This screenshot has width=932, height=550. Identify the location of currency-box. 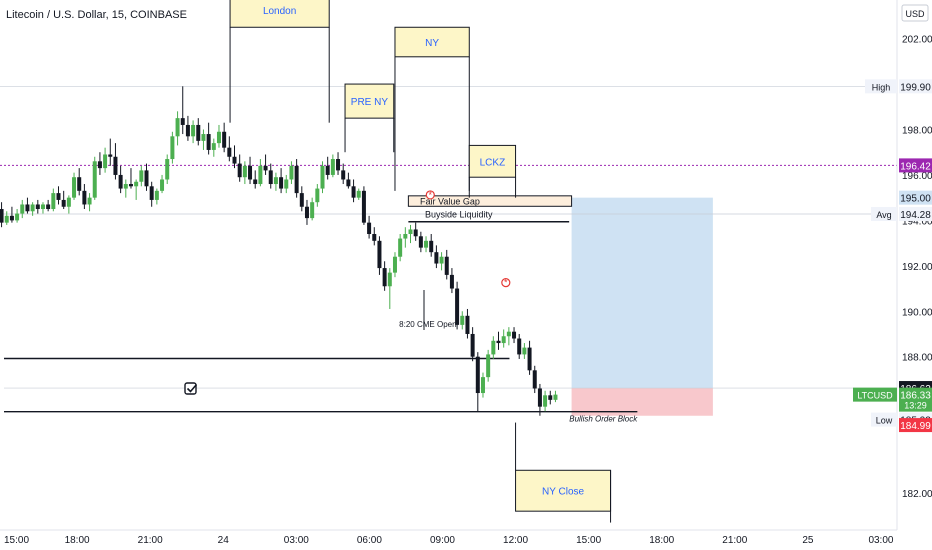
(915, 13).